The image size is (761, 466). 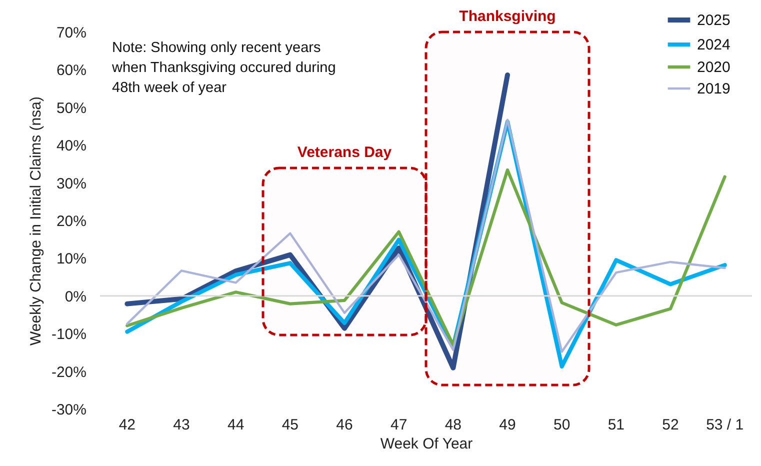 What do you see at coordinates (71, 146) in the screenshot?
I see `y-tick-label: 40%` at bounding box center [71, 146].